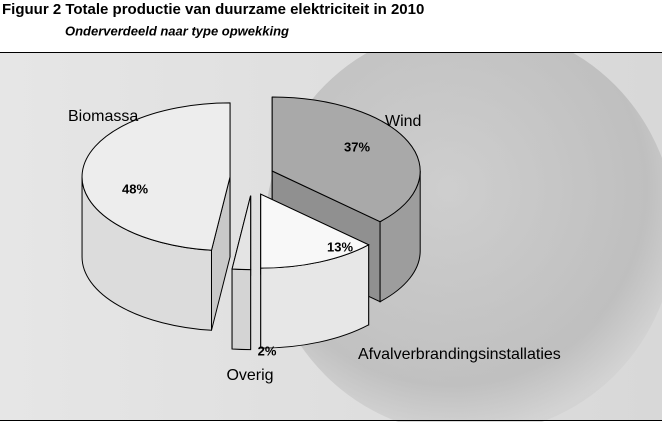  I want to click on value-label: 37%, so click(357, 146).